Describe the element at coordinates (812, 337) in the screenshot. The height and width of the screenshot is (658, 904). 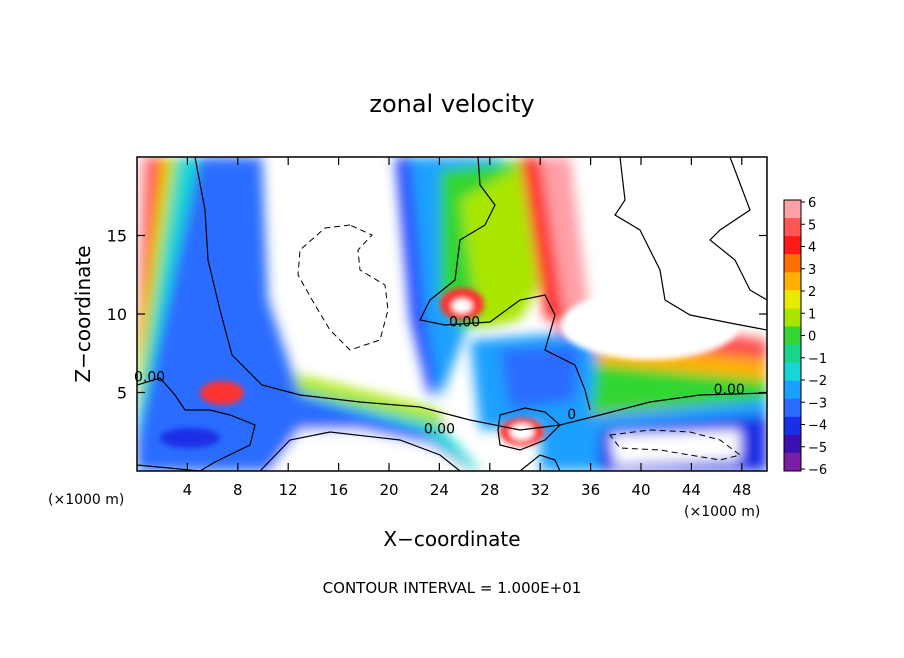
I see `colorbar-tick-label: 0` at that location.